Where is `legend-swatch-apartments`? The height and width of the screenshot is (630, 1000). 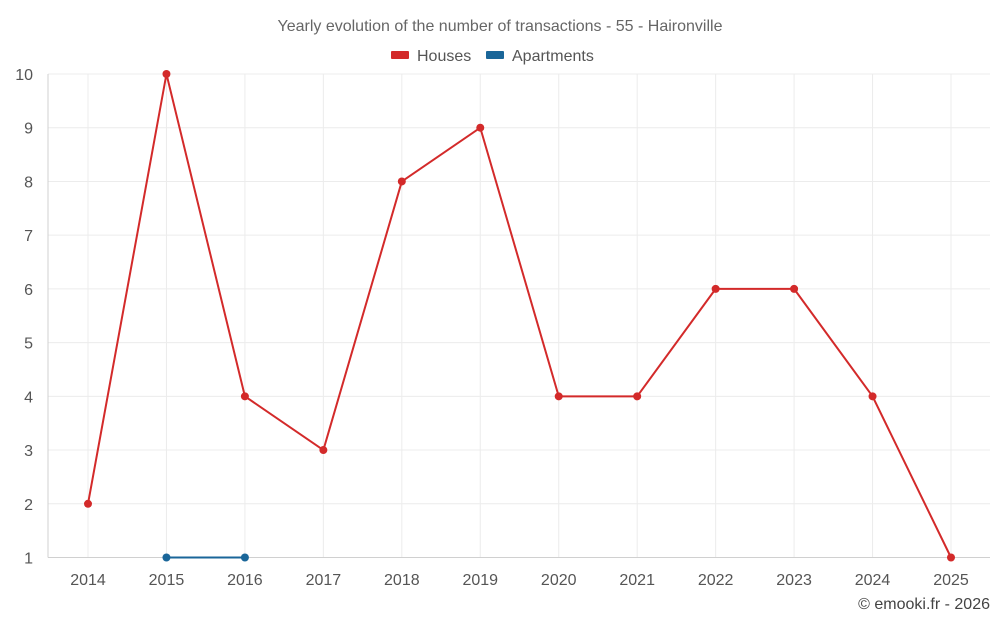 legend-swatch-apartments is located at coordinates (495, 55).